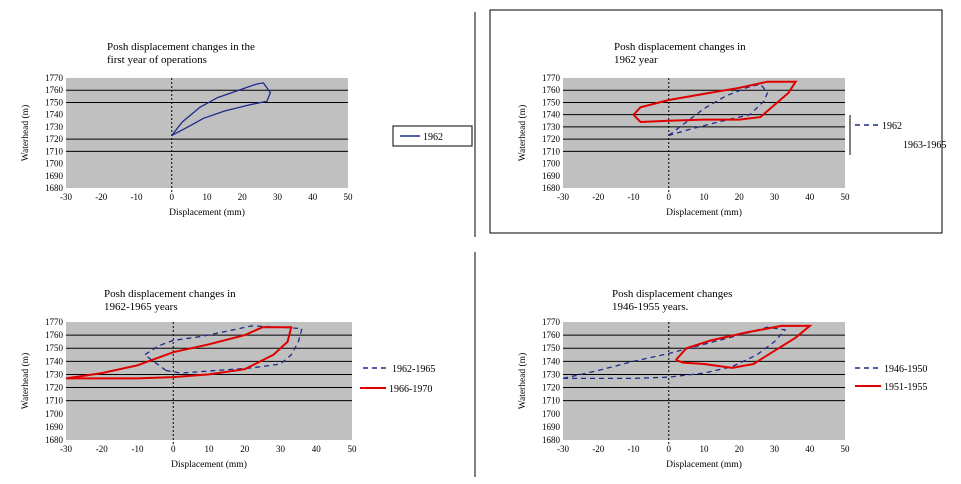 The height and width of the screenshot is (484, 961). I want to click on series-line-1963-1965, so click(715, 102).